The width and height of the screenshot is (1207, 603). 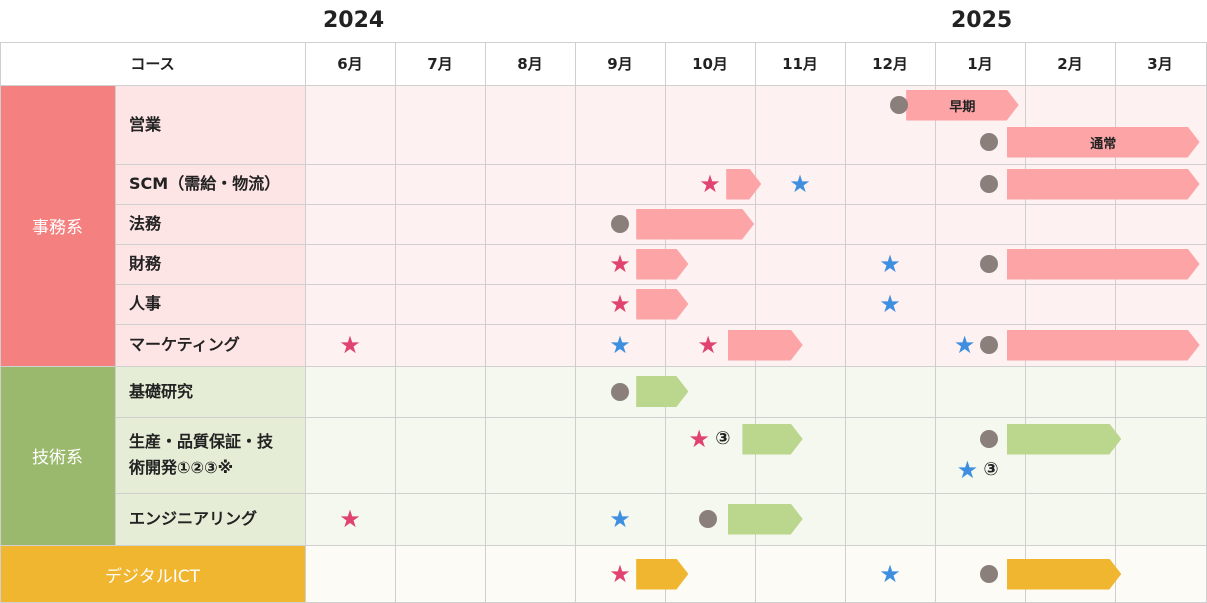 What do you see at coordinates (210, 224) in the screenshot?
I see `course-homu: 法務` at bounding box center [210, 224].